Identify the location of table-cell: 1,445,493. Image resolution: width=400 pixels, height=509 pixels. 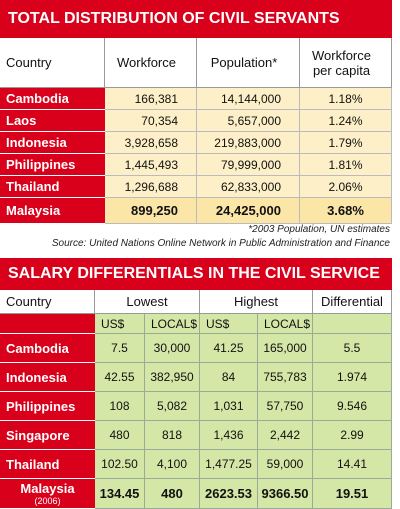
(151, 165).